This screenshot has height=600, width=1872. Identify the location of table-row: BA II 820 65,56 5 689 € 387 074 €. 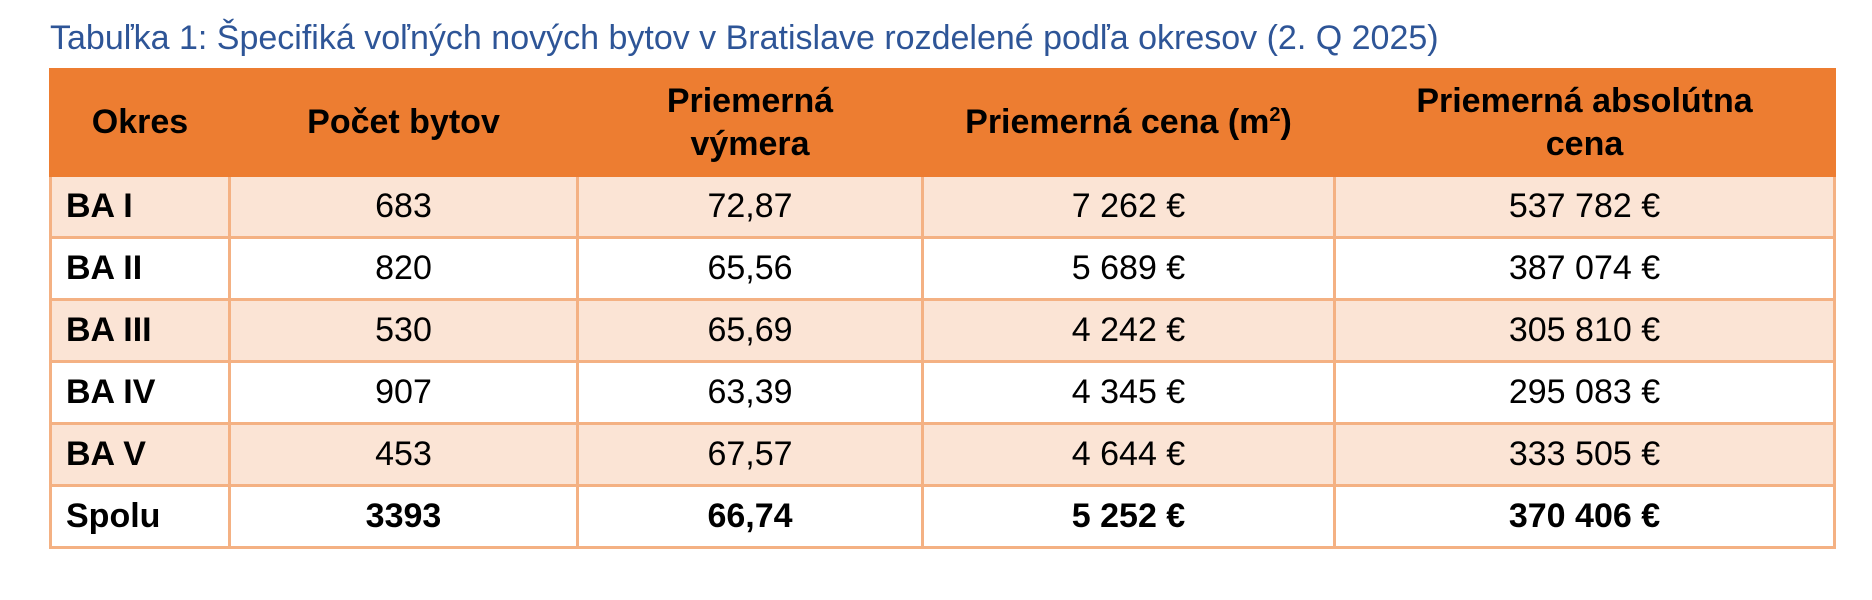
(942, 268).